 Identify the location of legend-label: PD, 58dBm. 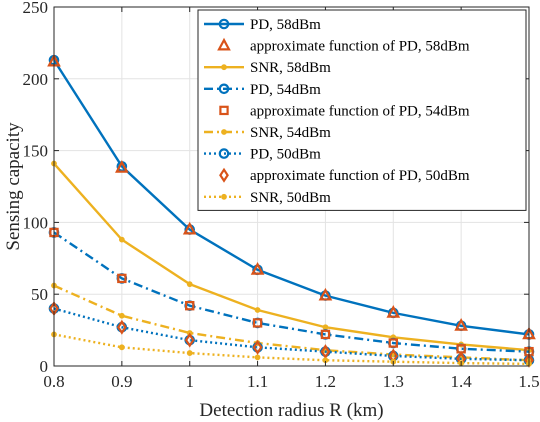
(285, 25).